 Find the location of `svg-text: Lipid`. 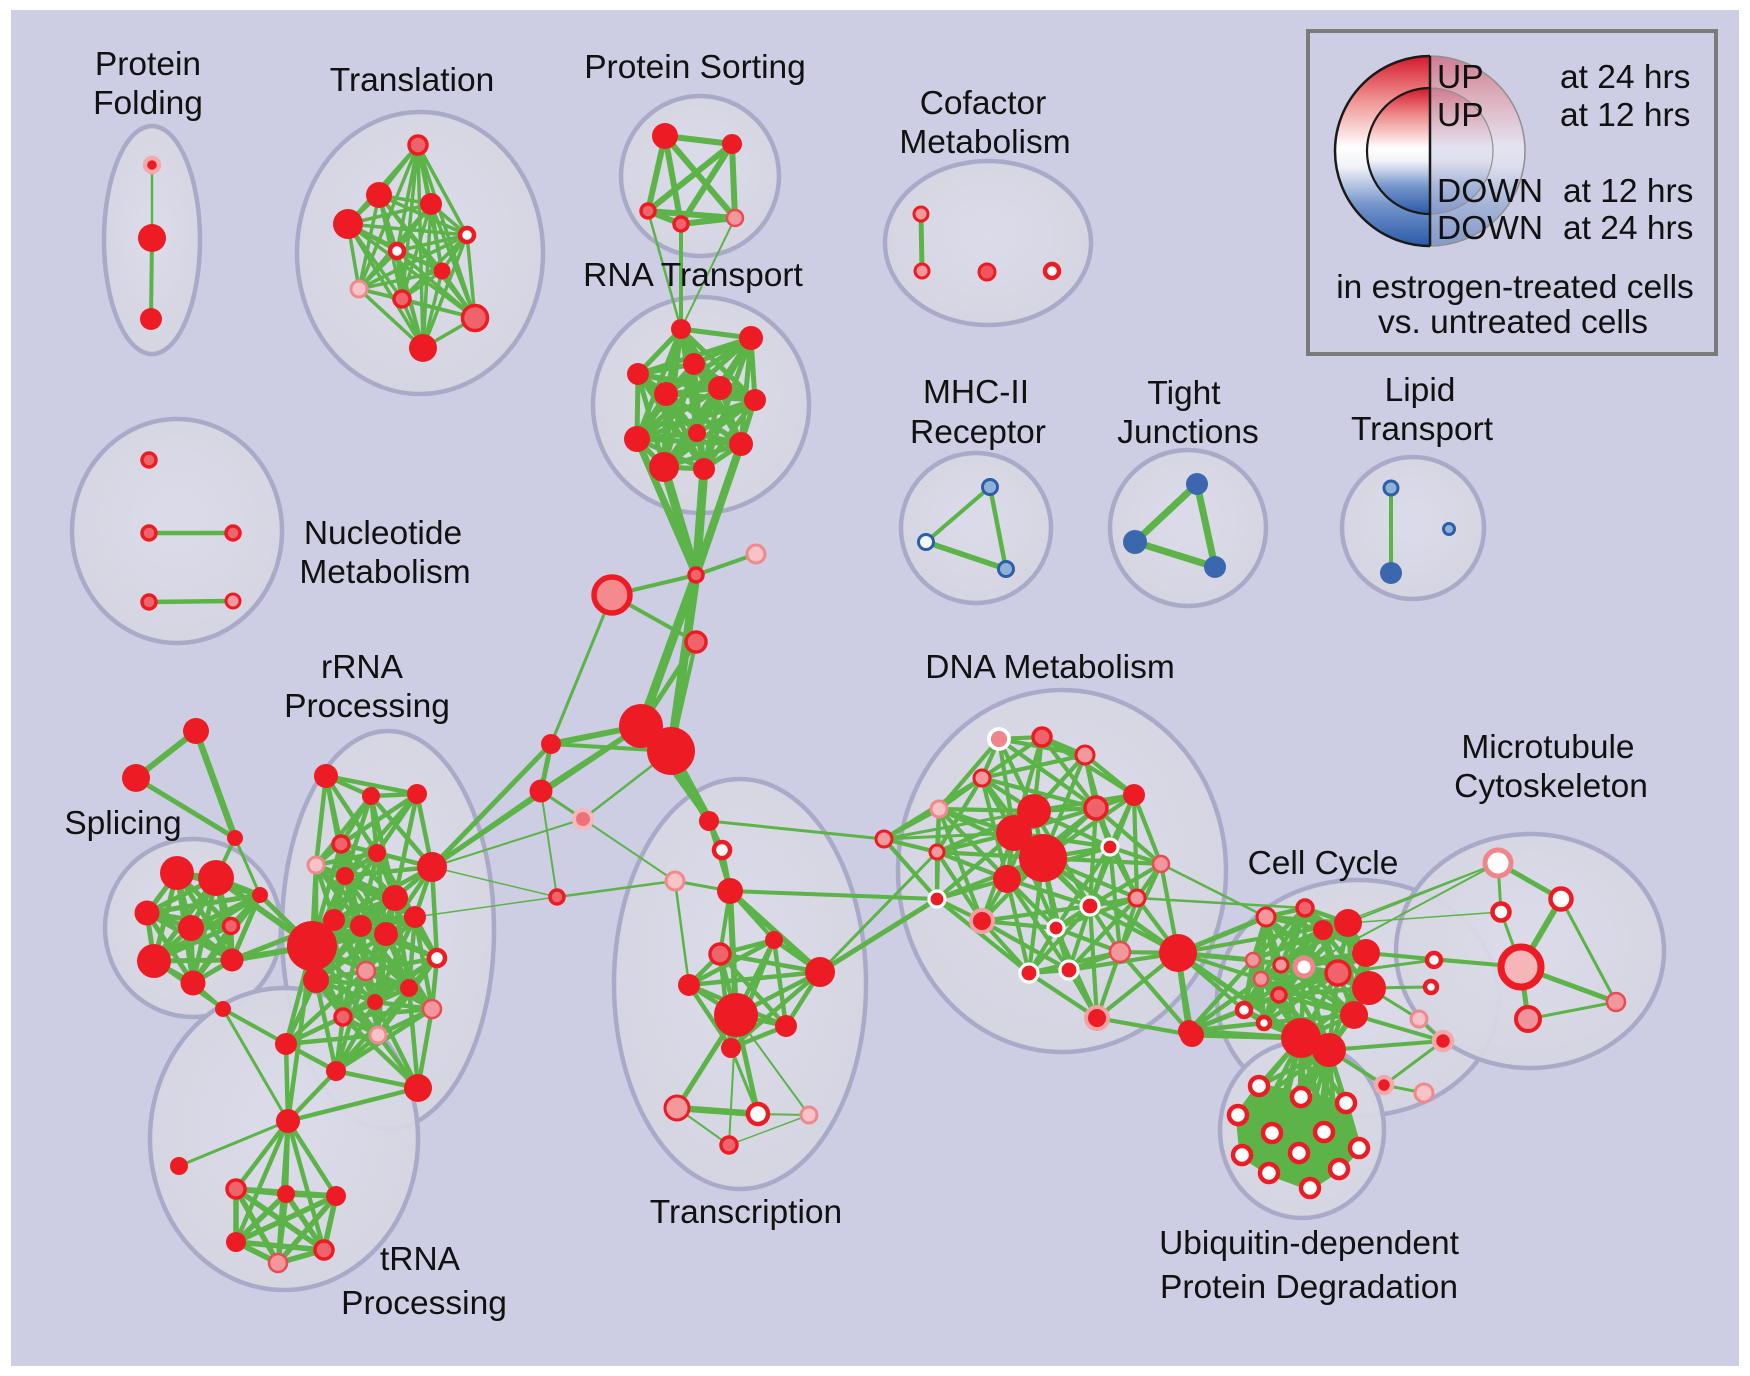

svg-text: Lipid is located at coordinates (1420, 390).